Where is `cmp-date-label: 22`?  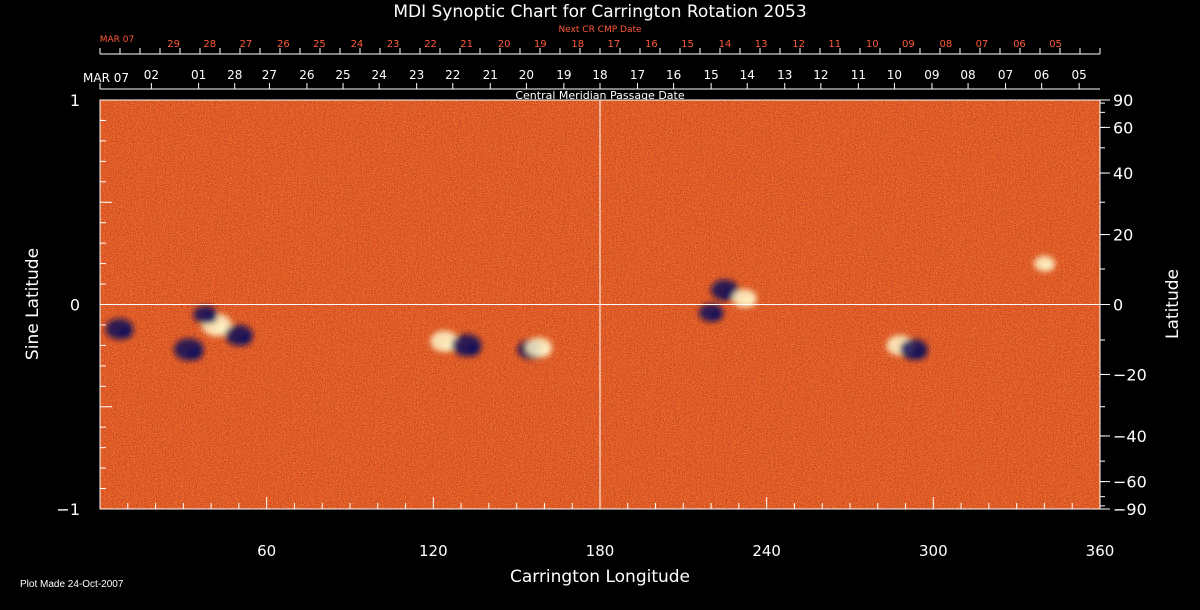
cmp-date-label: 22 is located at coordinates (452, 75).